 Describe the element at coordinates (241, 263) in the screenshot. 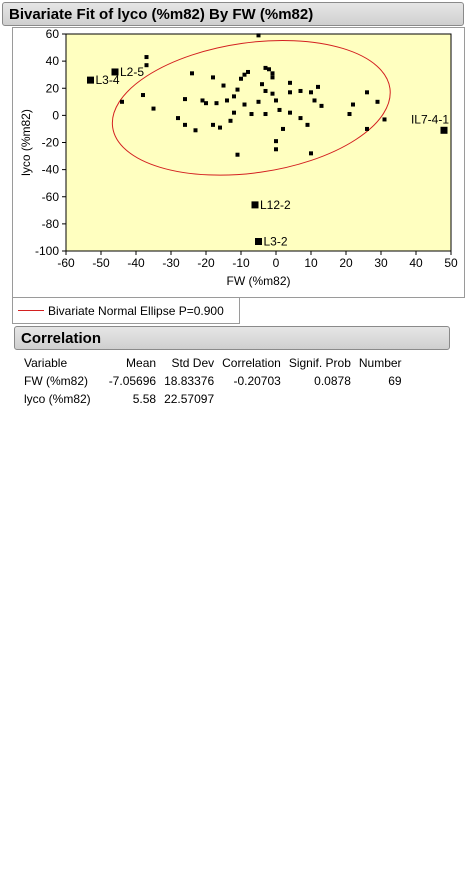

I see `x-tick-label: -10` at that location.